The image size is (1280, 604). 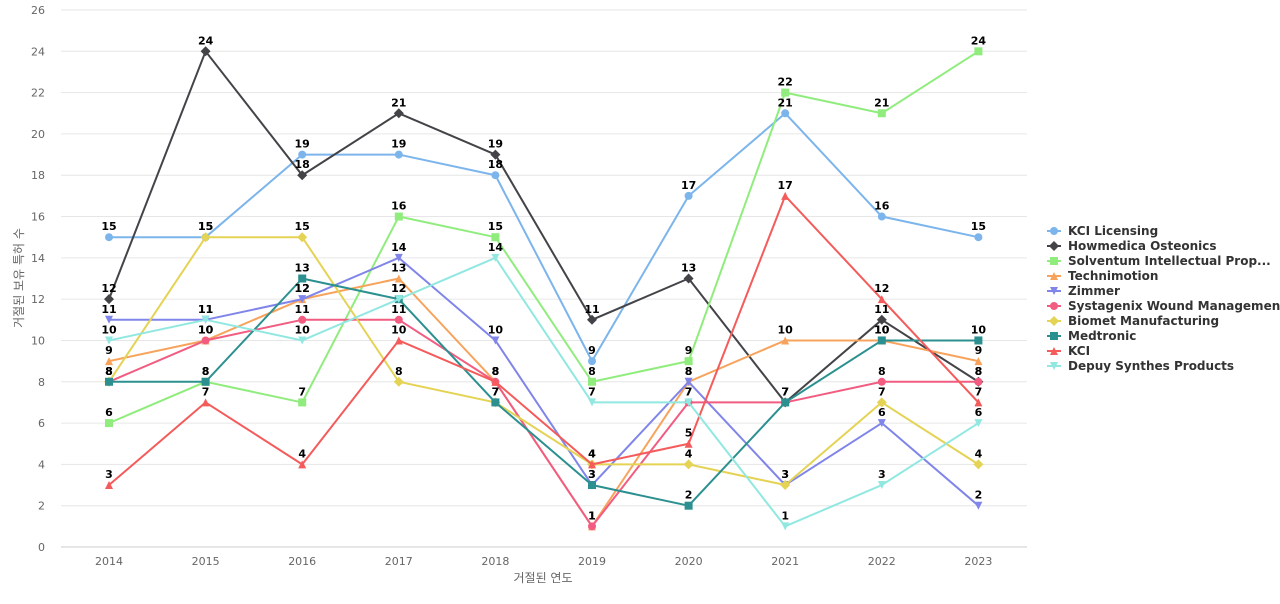 I want to click on legend-item: Howmedica Osteonics, so click(x=1131, y=246).